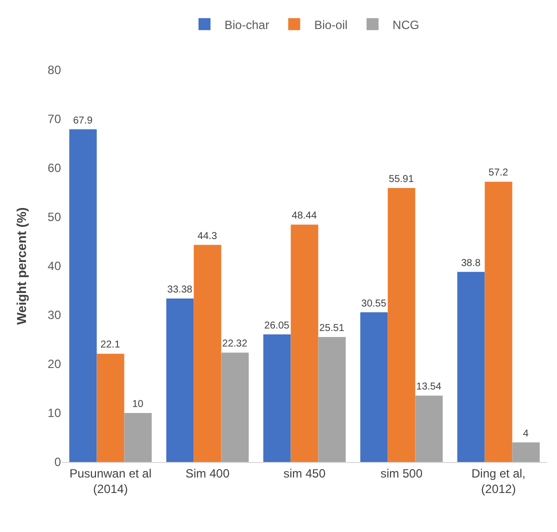 The image size is (557, 532). What do you see at coordinates (55, 315) in the screenshot?
I see `y-tick-label: 30` at bounding box center [55, 315].